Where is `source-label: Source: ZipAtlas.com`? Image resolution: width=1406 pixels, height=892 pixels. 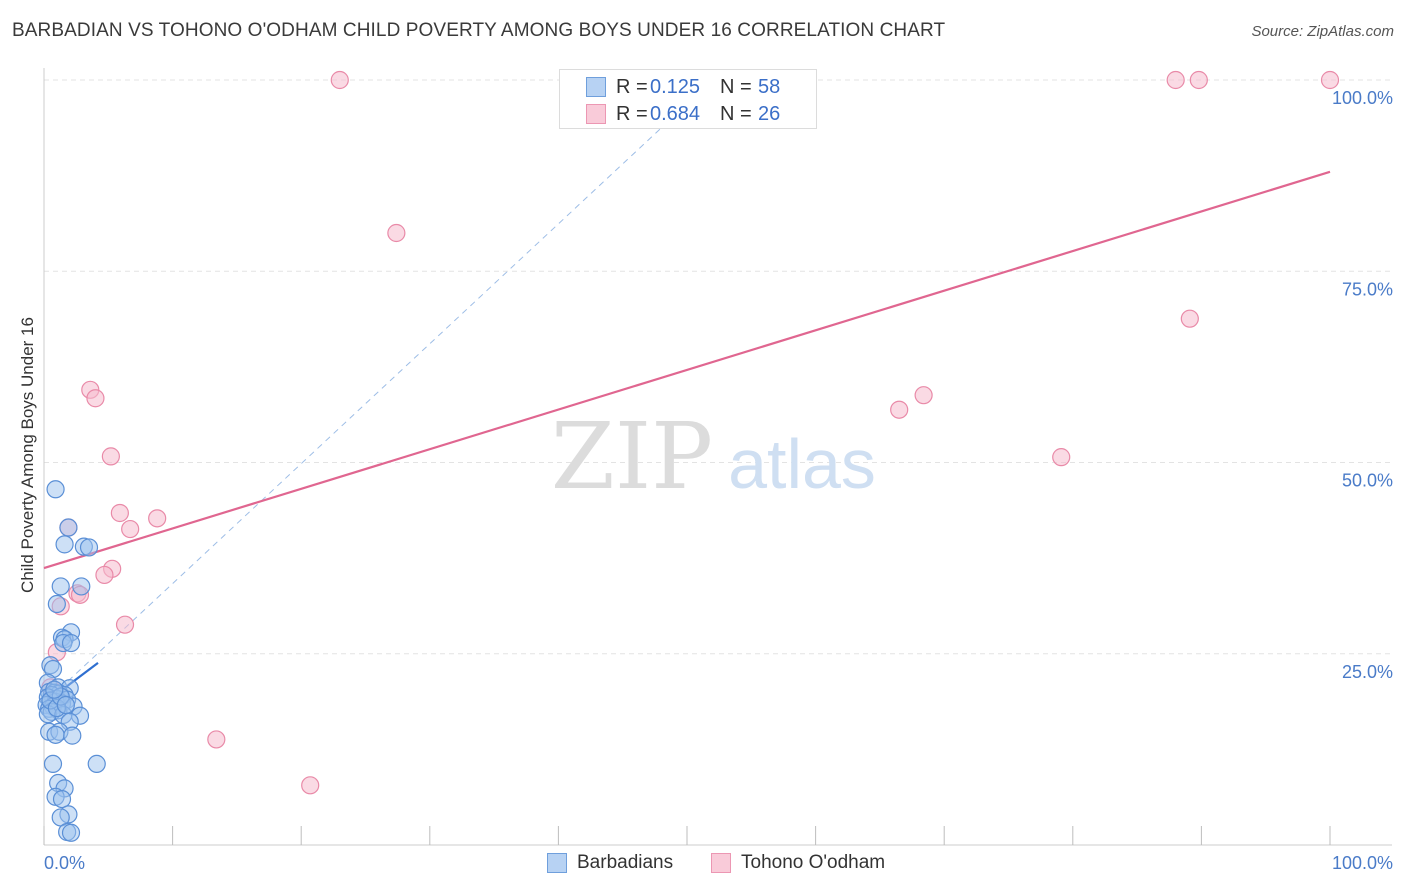 source-label: Source: ZipAtlas.com is located at coordinates (1322, 31).